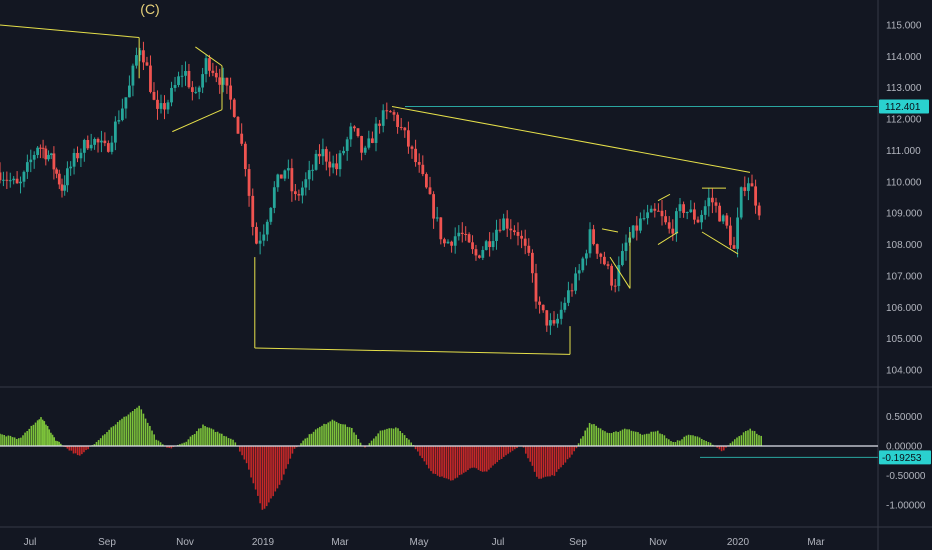 The image size is (932, 550). Describe the element at coordinates (904, 447) in the screenshot. I see `oscillator-tick-label: 0.00000` at that location.